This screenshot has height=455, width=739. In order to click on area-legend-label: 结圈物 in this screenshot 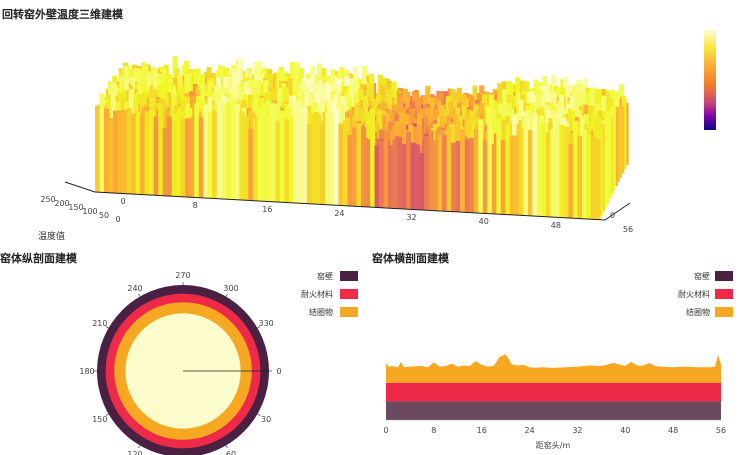, I will do `click(698, 312)`.